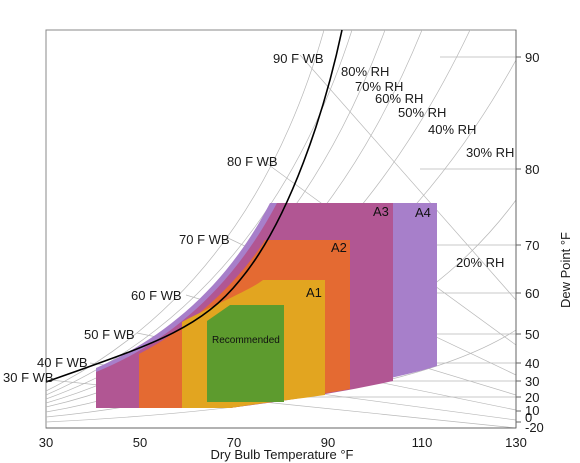 This screenshot has height=463, width=580. I want to click on rh-label-50: 50% RH, so click(422, 112).